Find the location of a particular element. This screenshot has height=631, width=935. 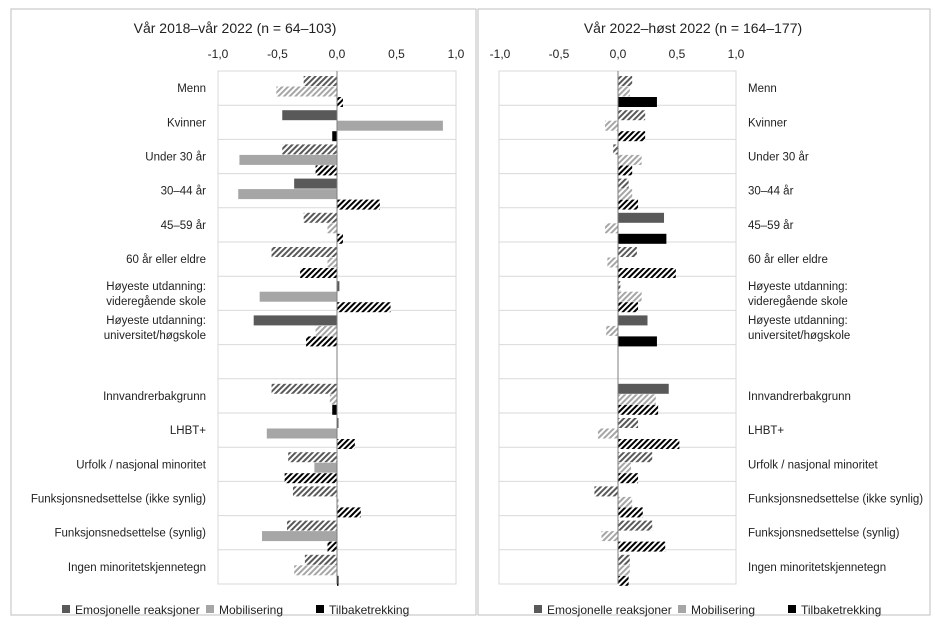

right-category-label: Under 30 år is located at coordinates (778, 158).